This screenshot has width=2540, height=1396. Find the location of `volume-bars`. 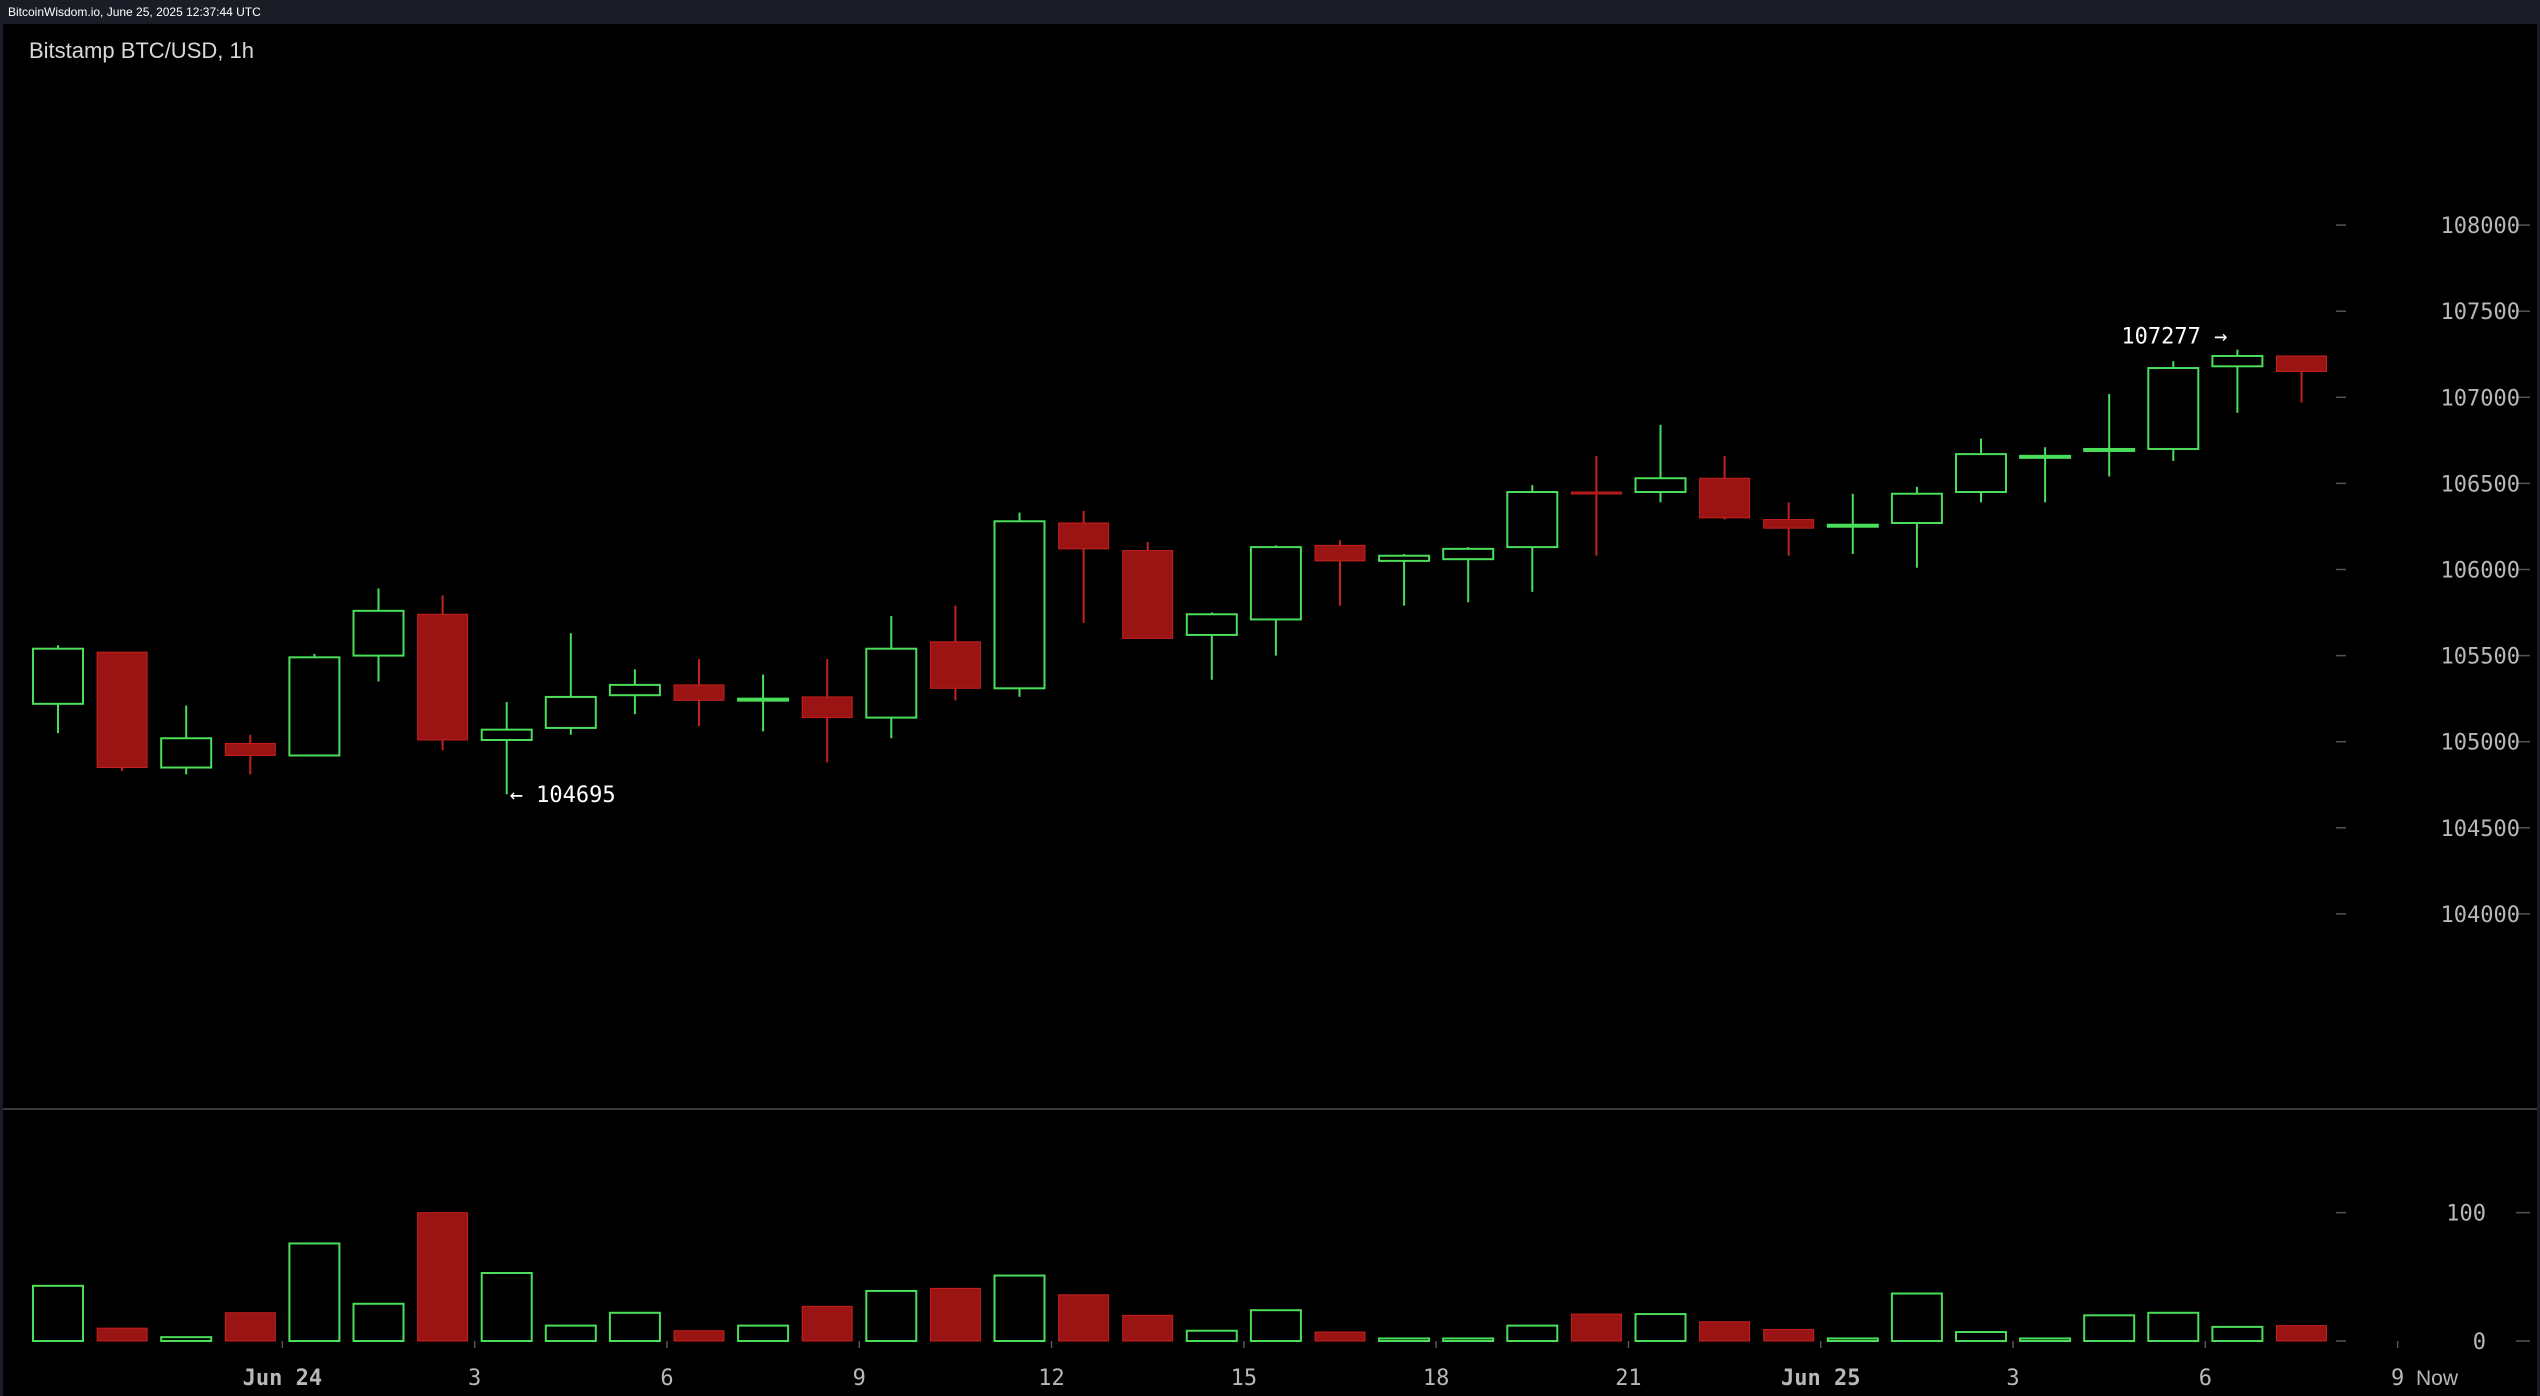

volume-bars is located at coordinates (1179, 1277).